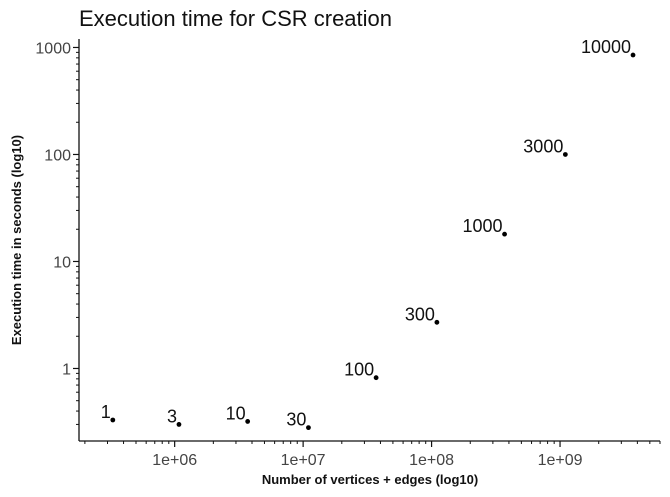 Image resolution: width=670 pixels, height=497 pixels. What do you see at coordinates (431, 460) in the screenshot?
I see `x-tick-label: 1e+08` at bounding box center [431, 460].